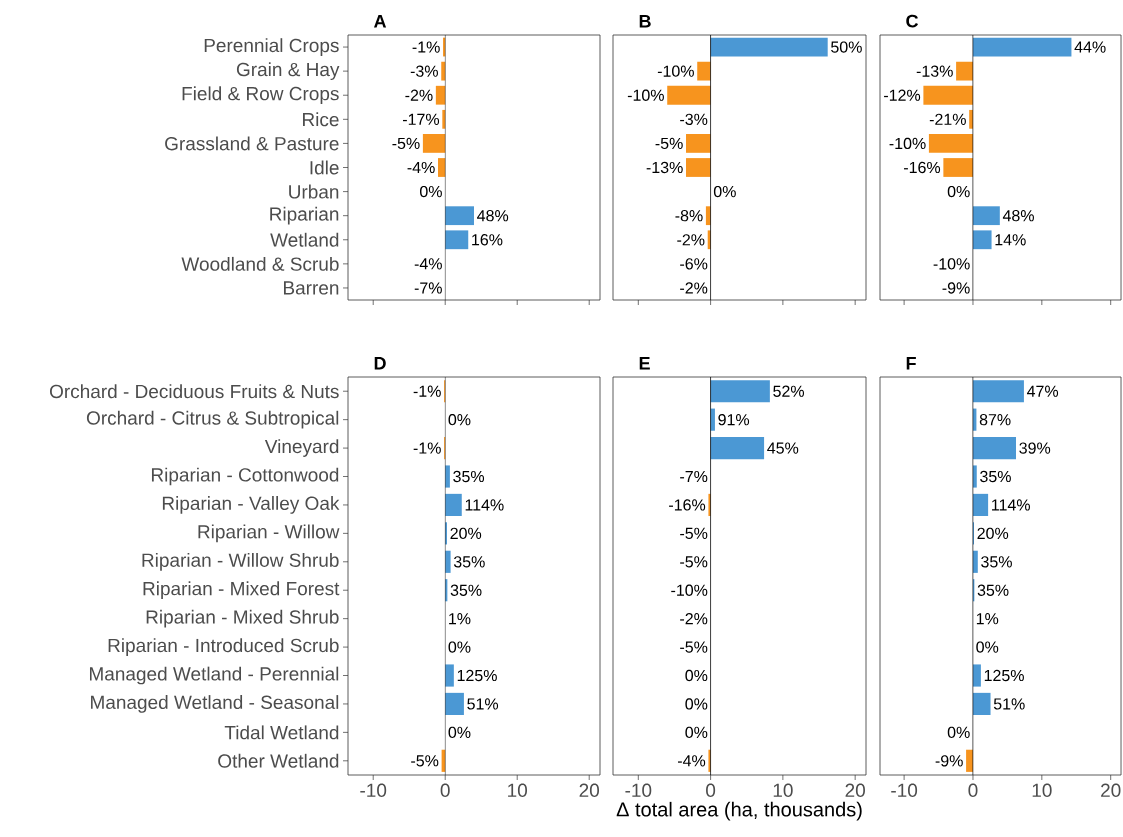 Image resolution: width=1123 pixels, height=837 pixels. Describe the element at coordinates (947, 119) in the screenshot. I see `annotation: -21%` at that location.